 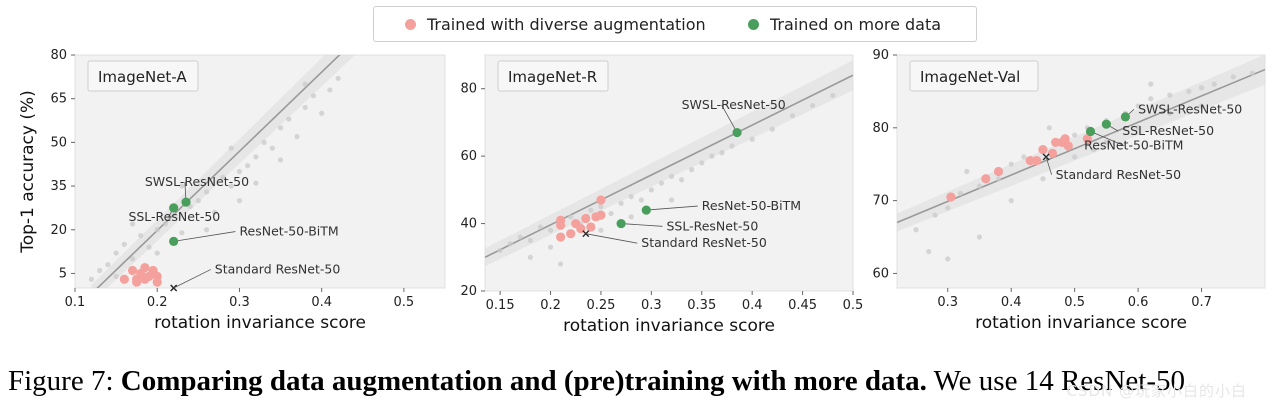 What do you see at coordinates (58, 186) in the screenshot?
I see `y-tick-label: 35` at bounding box center [58, 186].